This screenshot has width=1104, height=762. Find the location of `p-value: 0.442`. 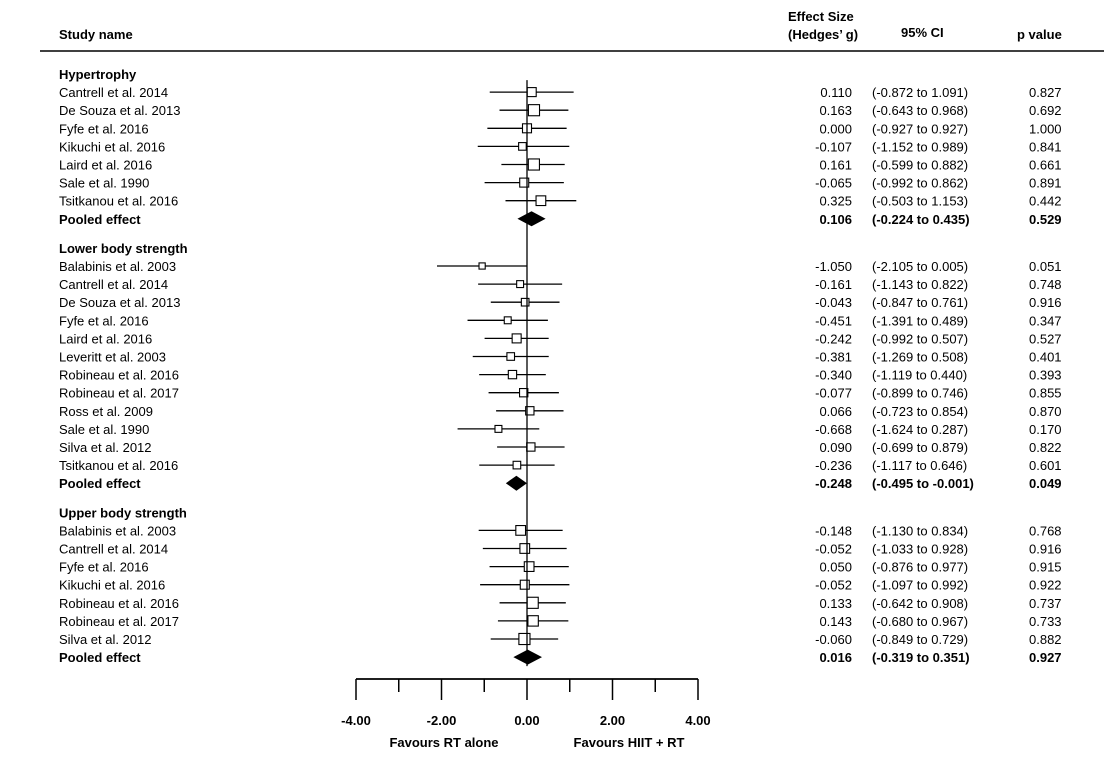

p-value: 0.442 is located at coordinates (1045, 201).